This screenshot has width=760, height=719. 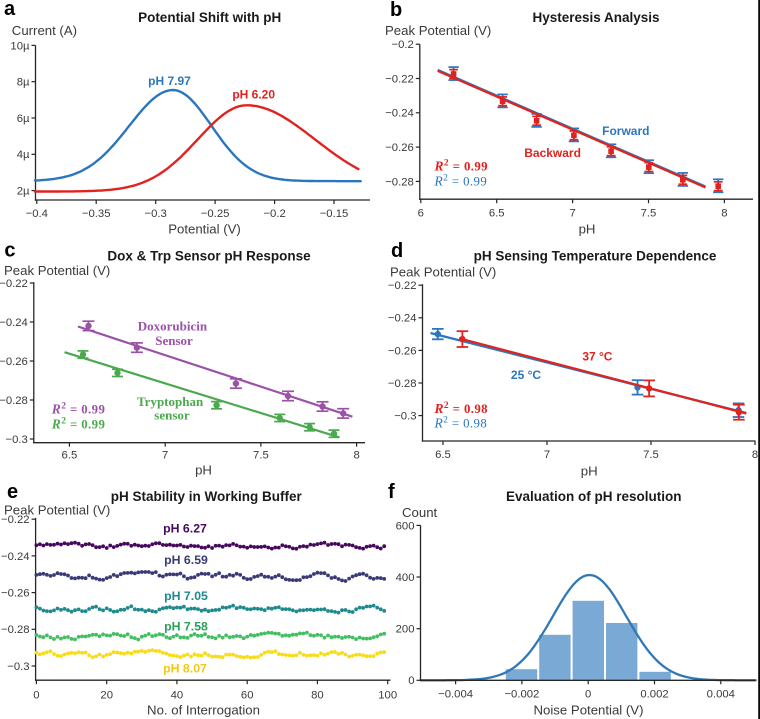 What do you see at coordinates (106, 696) in the screenshot?
I see `svg-text: 20` at bounding box center [106, 696].